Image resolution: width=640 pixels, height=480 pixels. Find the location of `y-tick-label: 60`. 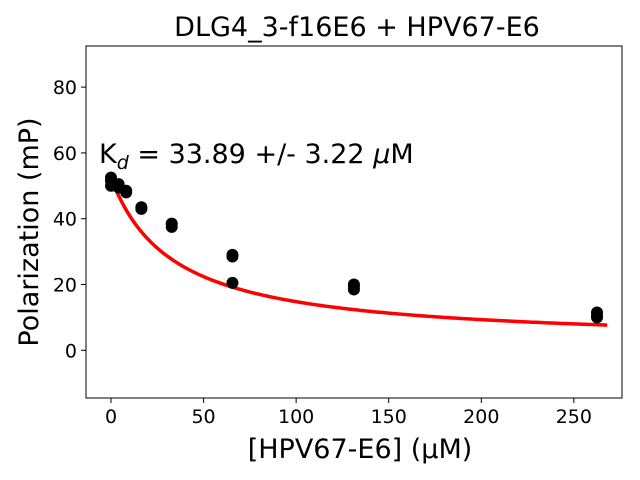

y-tick-label: 60 is located at coordinates (65, 154).